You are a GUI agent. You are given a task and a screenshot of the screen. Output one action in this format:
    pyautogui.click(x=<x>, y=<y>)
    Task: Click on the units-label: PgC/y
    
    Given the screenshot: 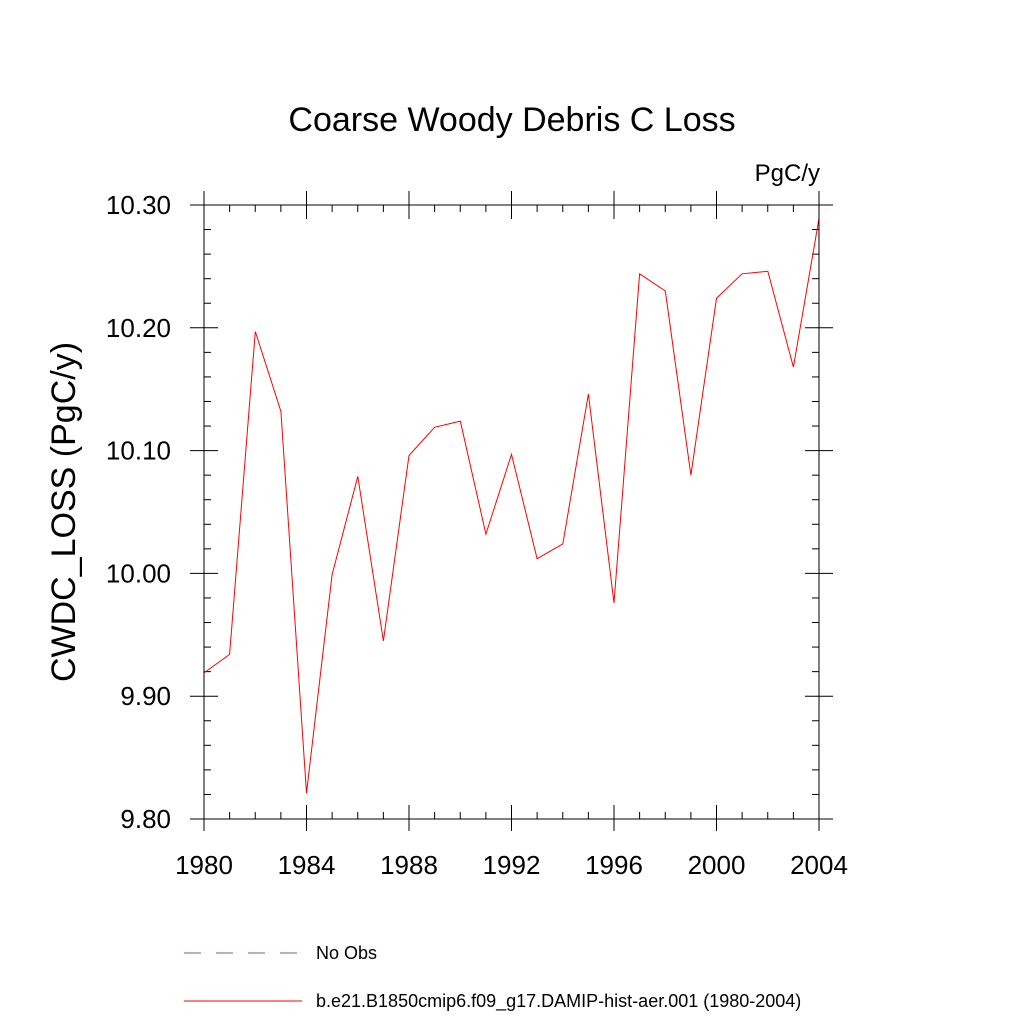 What is the action you would take?
    pyautogui.click(x=787, y=173)
    